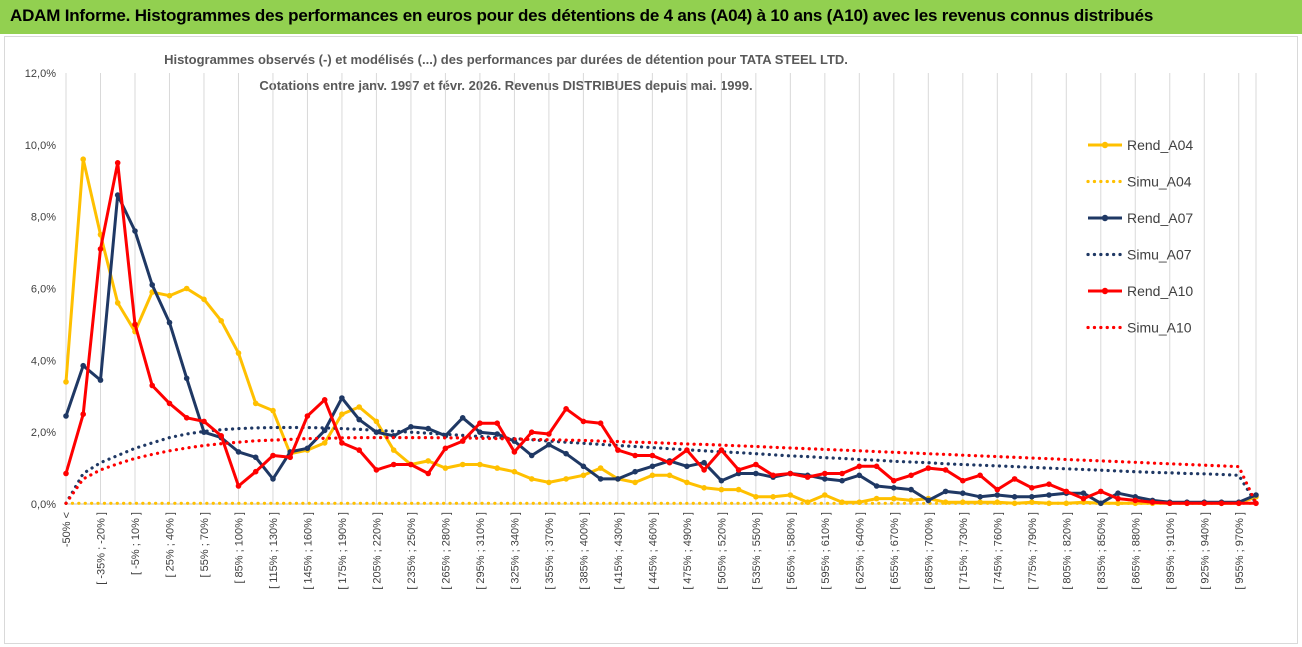 This screenshot has width=1302, height=647. I want to click on x-tick-label: [ -35% ; -20% ], so click(101, 548).